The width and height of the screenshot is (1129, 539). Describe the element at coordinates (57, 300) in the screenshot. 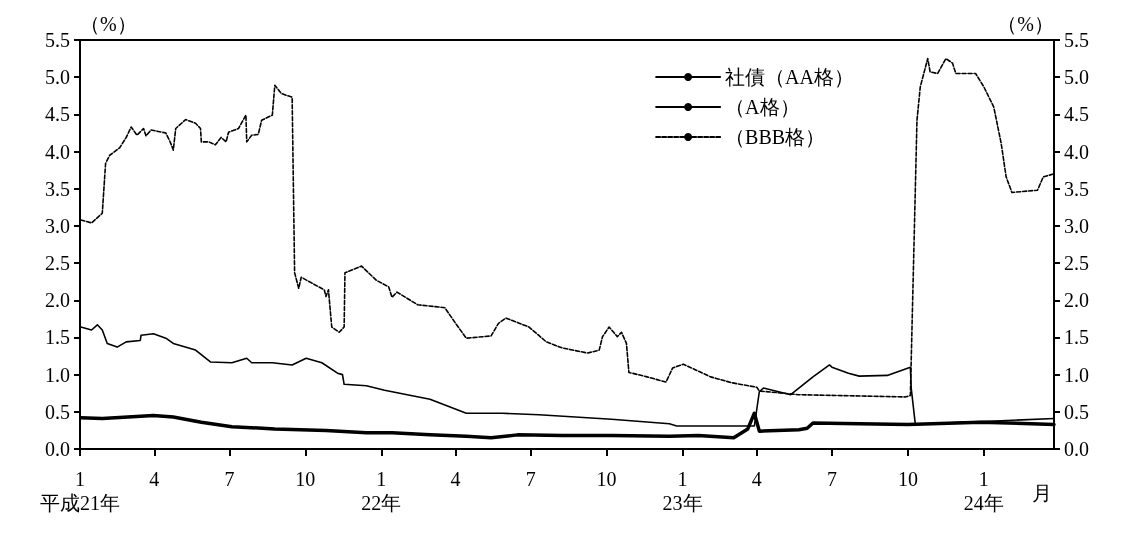

I see `y-tick-label: 2.0` at that location.